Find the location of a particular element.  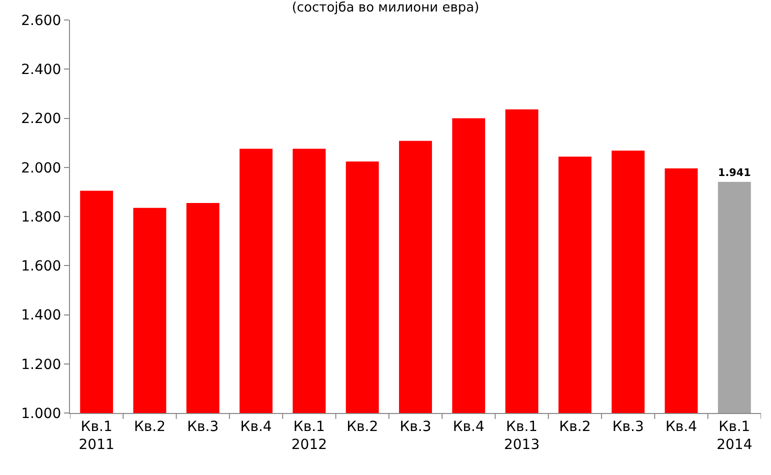

chart-title: (состојба во милиони евра) is located at coordinates (386, 8).